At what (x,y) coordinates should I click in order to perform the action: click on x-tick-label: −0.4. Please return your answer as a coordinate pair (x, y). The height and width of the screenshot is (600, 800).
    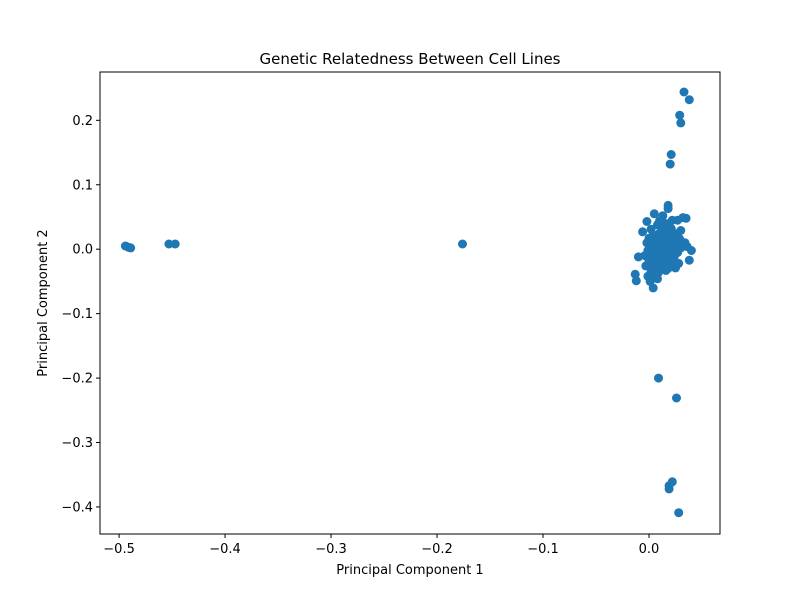
    Looking at the image, I should click on (225, 549).